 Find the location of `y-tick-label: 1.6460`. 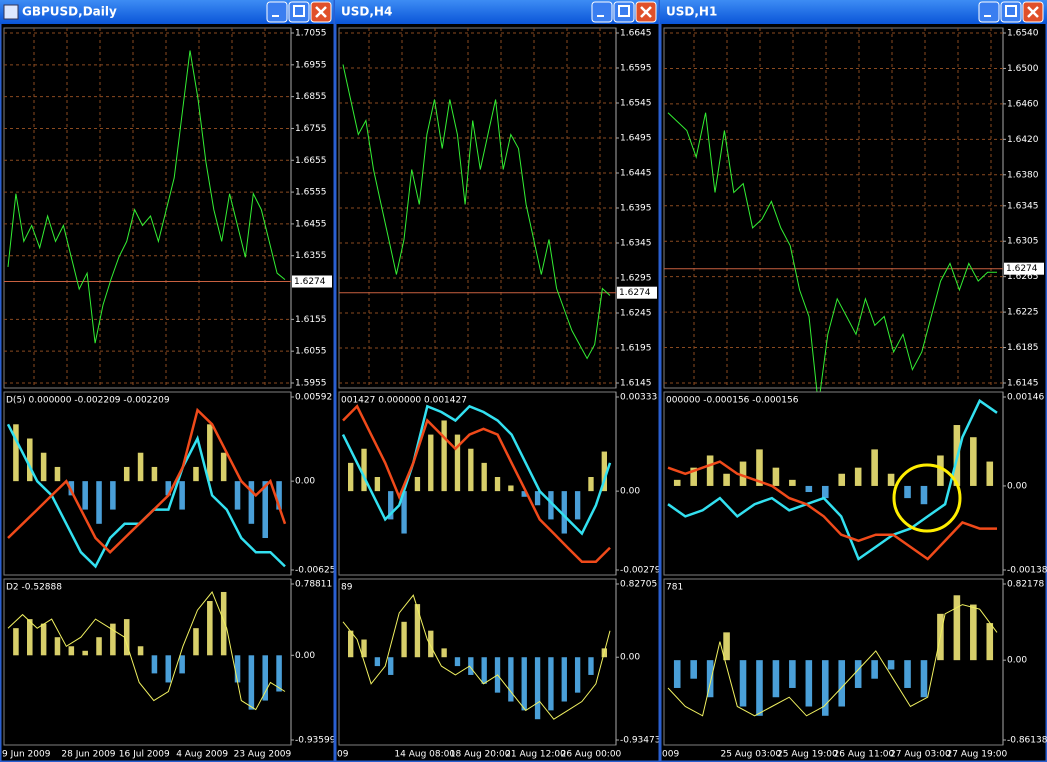

y-tick-label: 1.6460 is located at coordinates (1023, 104).